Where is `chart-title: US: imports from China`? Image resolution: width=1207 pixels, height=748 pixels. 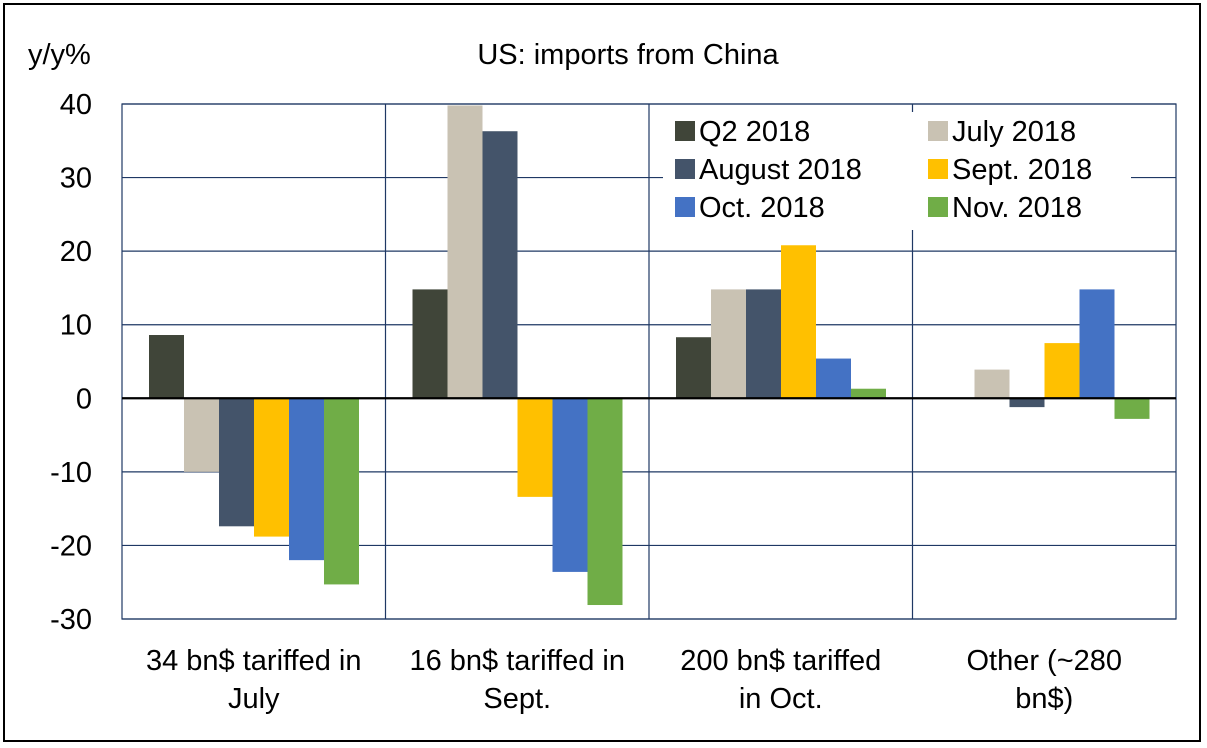 chart-title: US: imports from China is located at coordinates (628, 55).